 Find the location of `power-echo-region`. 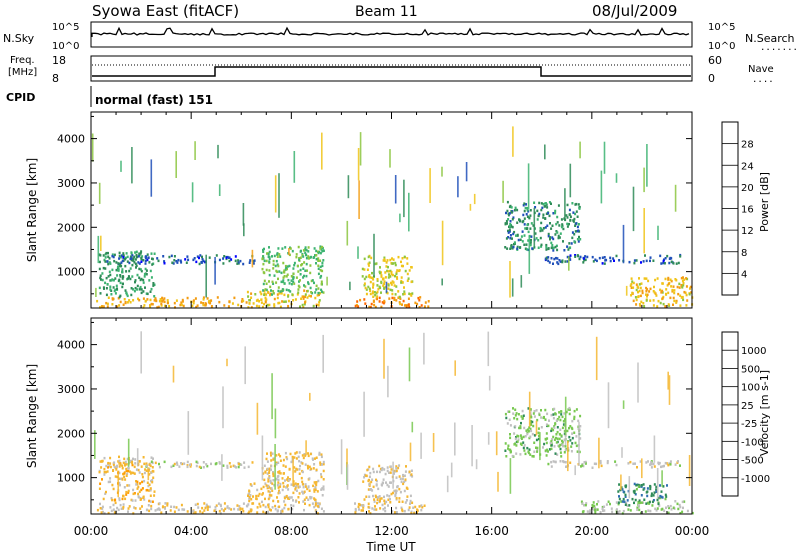

power-echo-region is located at coordinates (661, 292).